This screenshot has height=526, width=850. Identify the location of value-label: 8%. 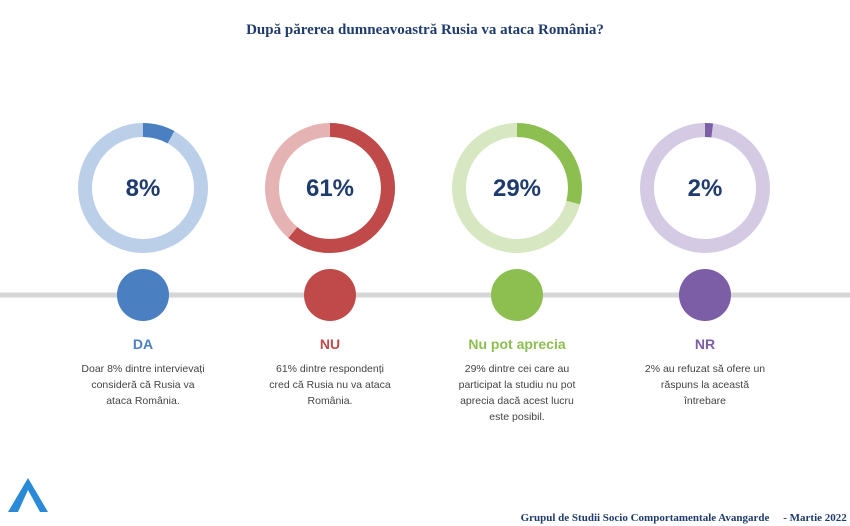
(143, 188).